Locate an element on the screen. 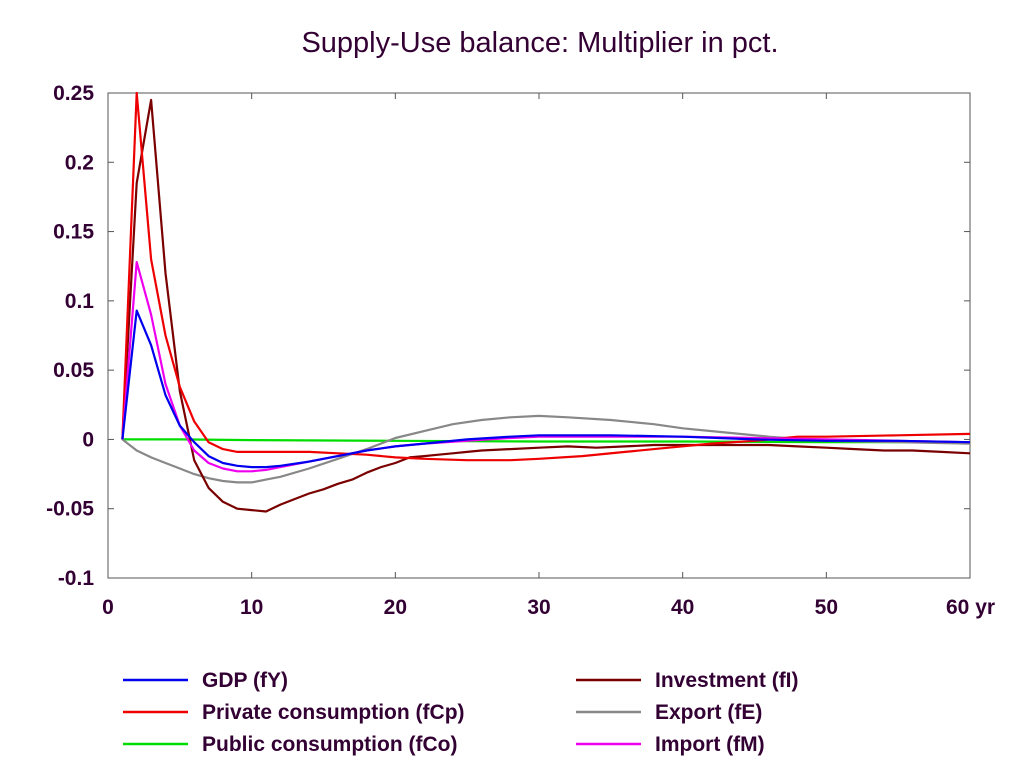 The width and height of the screenshot is (1024, 778). x-tick-label: 10 is located at coordinates (251, 607).